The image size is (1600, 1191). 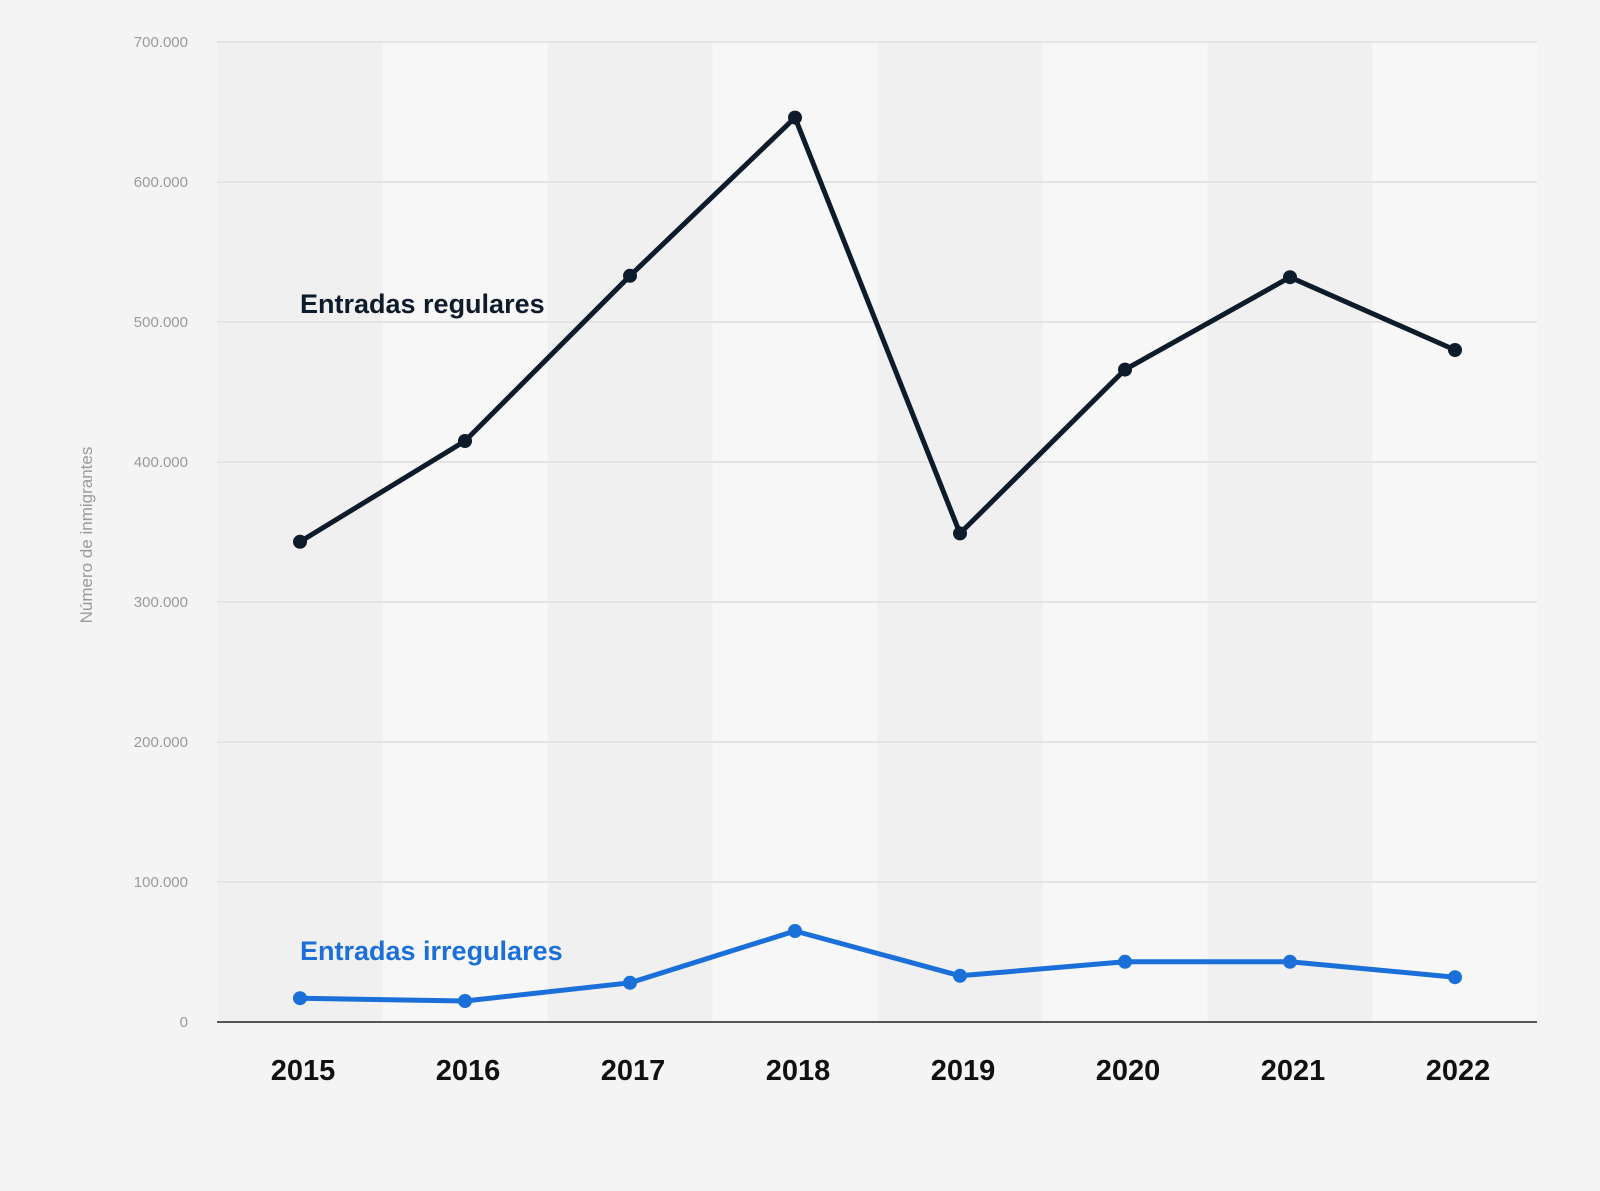 I want to click on x-axis-ticks: 2015 2016 2017 2018 2019 2020 2021 2022, so click(x=881, y=1071).